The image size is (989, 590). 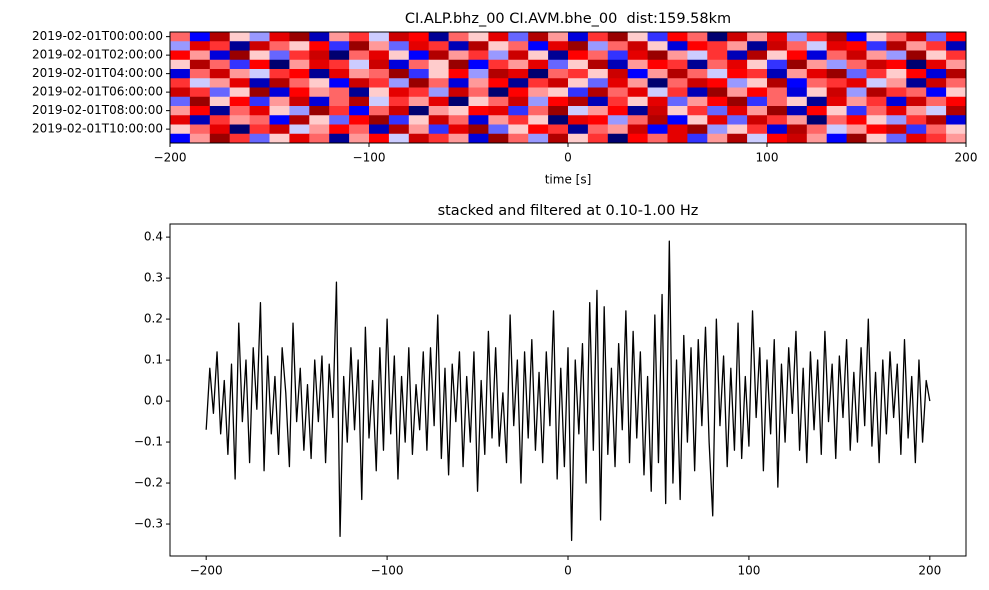 I want to click on x-tick-label: 100, so click(x=748, y=571).